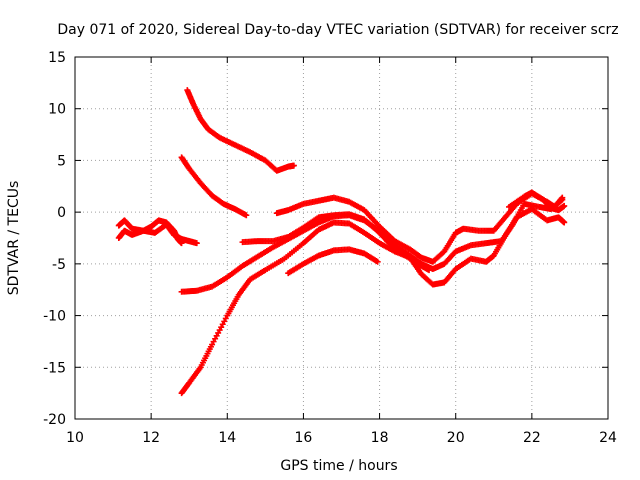 The image size is (640, 480). What do you see at coordinates (304, 438) in the screenshot?
I see `x-tick-label: 16` at bounding box center [304, 438].